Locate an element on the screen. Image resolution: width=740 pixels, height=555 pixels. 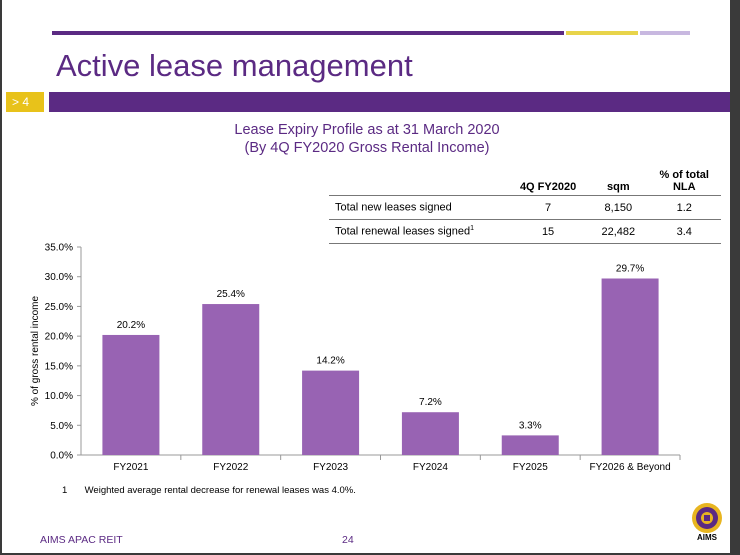
row-fy-value: 7 is located at coordinates (548, 207).